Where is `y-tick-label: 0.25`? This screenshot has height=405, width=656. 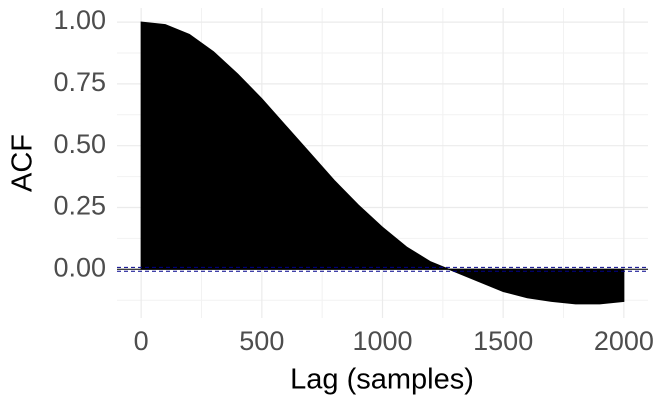 y-tick-label: 0.25 is located at coordinates (79, 206).